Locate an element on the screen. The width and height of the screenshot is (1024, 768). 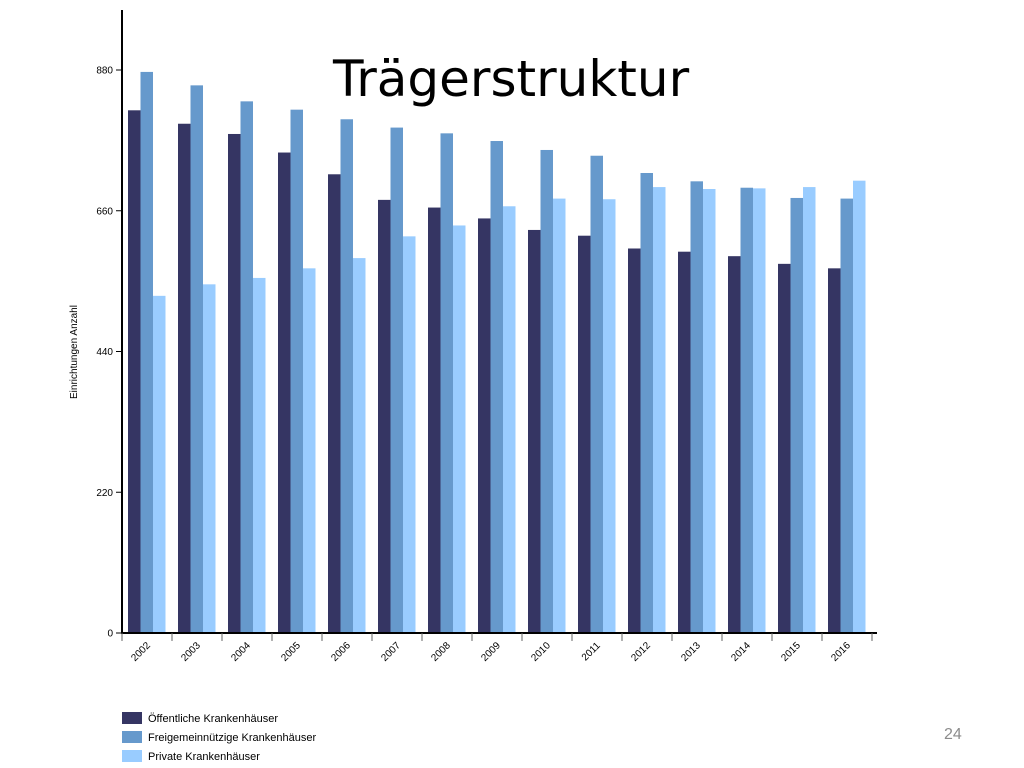
legend-label-3: Private Krankenhäuser is located at coordinates (204, 757).